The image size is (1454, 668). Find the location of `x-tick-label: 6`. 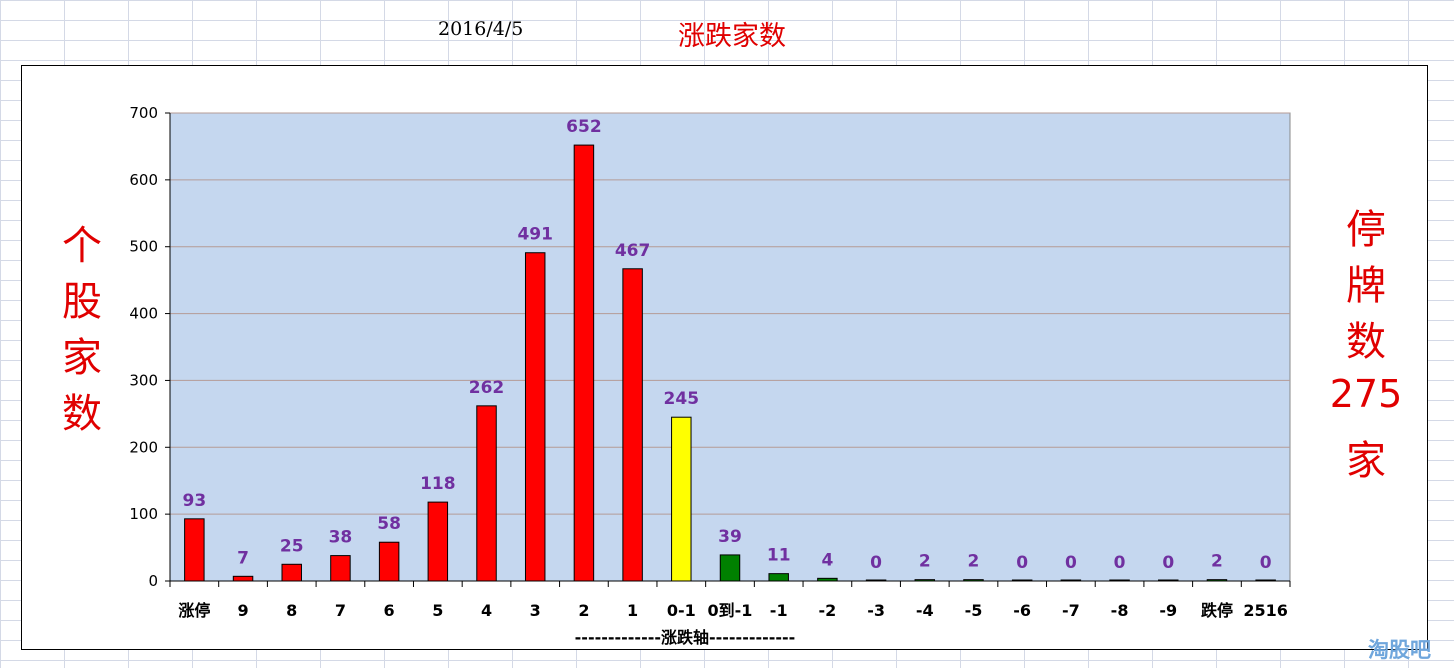

x-tick-label: 6 is located at coordinates (389, 610).